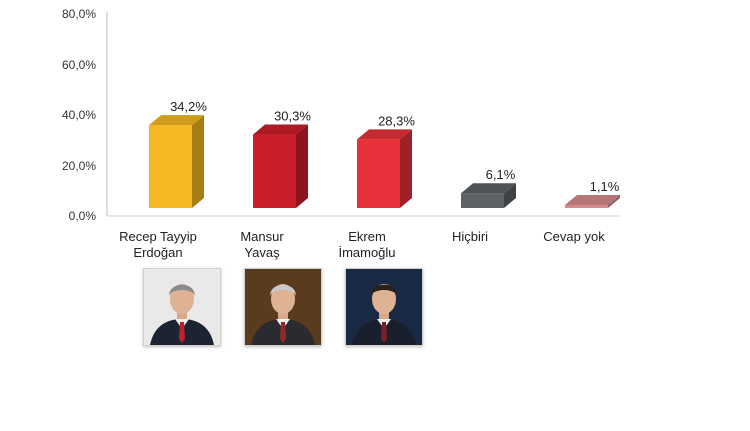  I want to click on data-label: 6,1%, so click(501, 174).